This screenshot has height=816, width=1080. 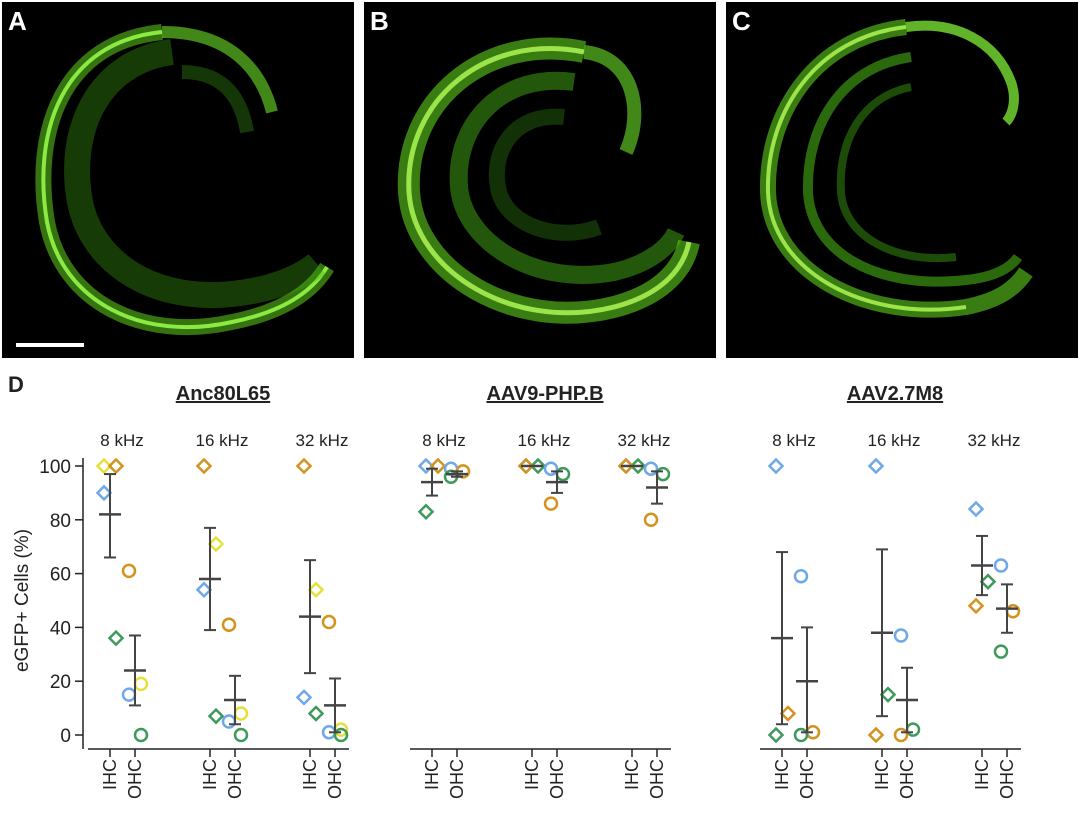 What do you see at coordinates (223, 394) in the screenshot?
I see `group-title: Anc80L65` at bounding box center [223, 394].